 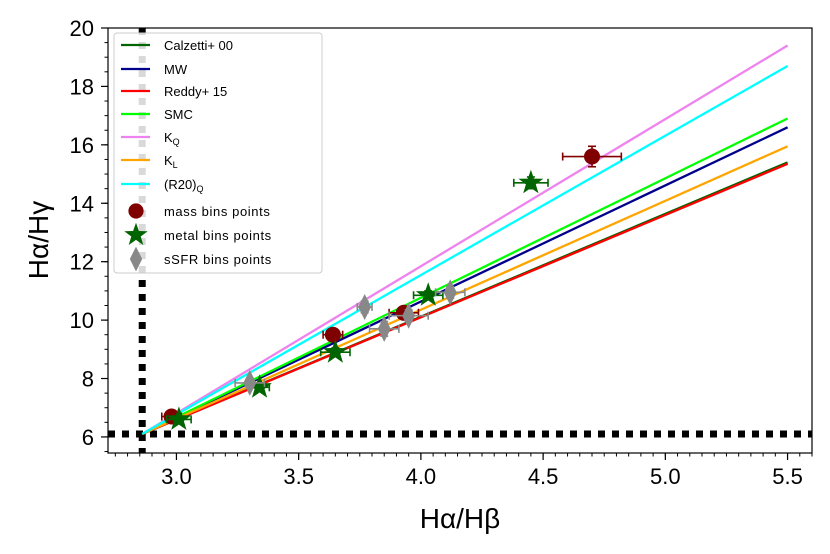 What do you see at coordinates (88, 379) in the screenshot?
I see `y-tick-label: 8` at bounding box center [88, 379].